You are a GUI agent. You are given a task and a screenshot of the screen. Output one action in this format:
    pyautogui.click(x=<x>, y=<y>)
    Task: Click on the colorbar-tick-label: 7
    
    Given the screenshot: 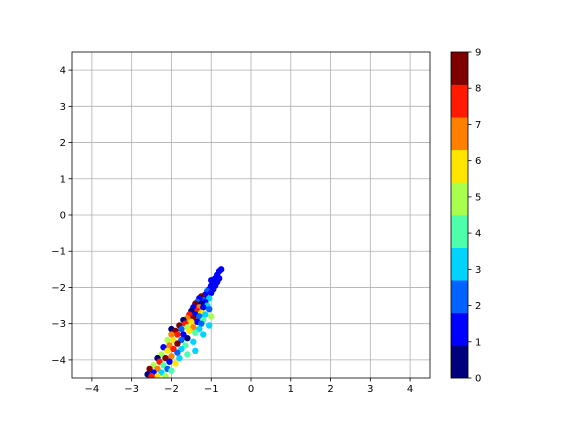 What is the action you would take?
    pyautogui.click(x=478, y=125)
    